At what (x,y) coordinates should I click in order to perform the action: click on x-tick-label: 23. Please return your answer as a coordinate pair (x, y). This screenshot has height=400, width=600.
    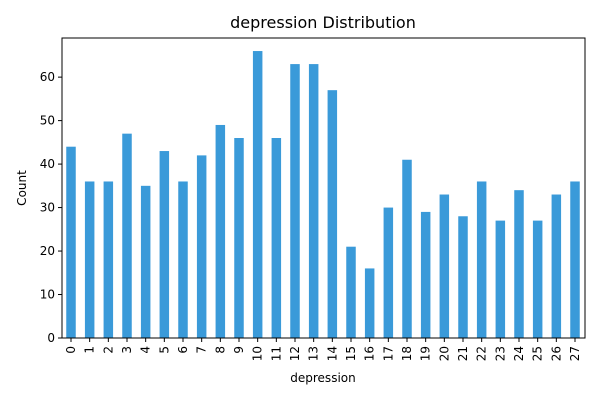
    Looking at the image, I should click on (500, 353).